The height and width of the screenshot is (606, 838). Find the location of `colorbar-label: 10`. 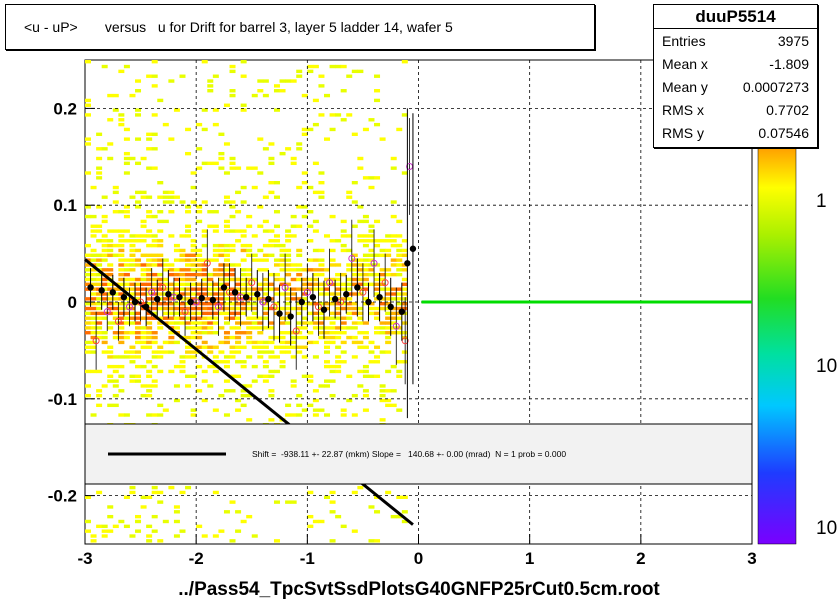

colorbar-label: 10 is located at coordinates (826, 366).